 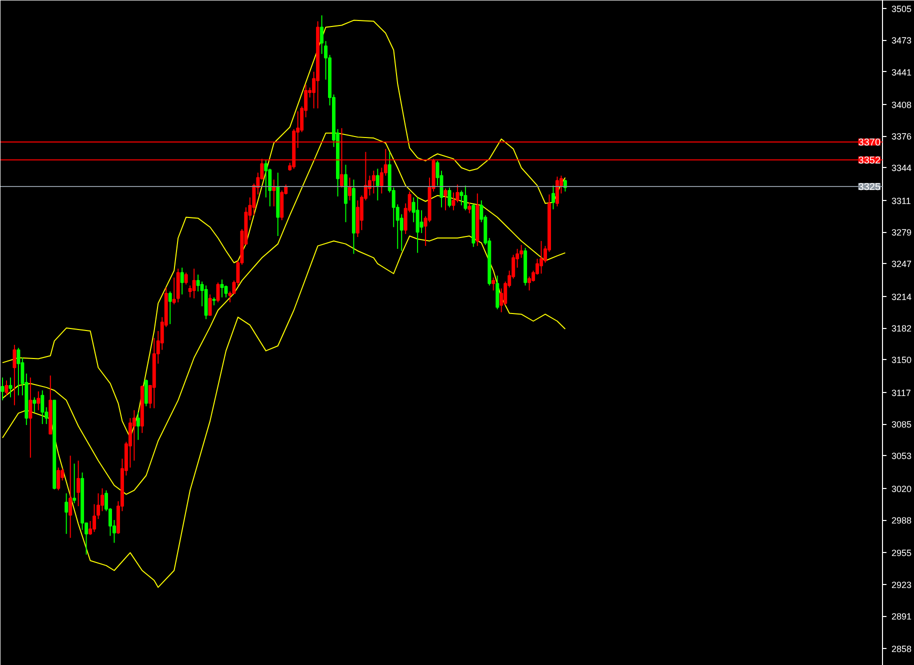 I want to click on y-tick-label: 3279, so click(x=902, y=233).